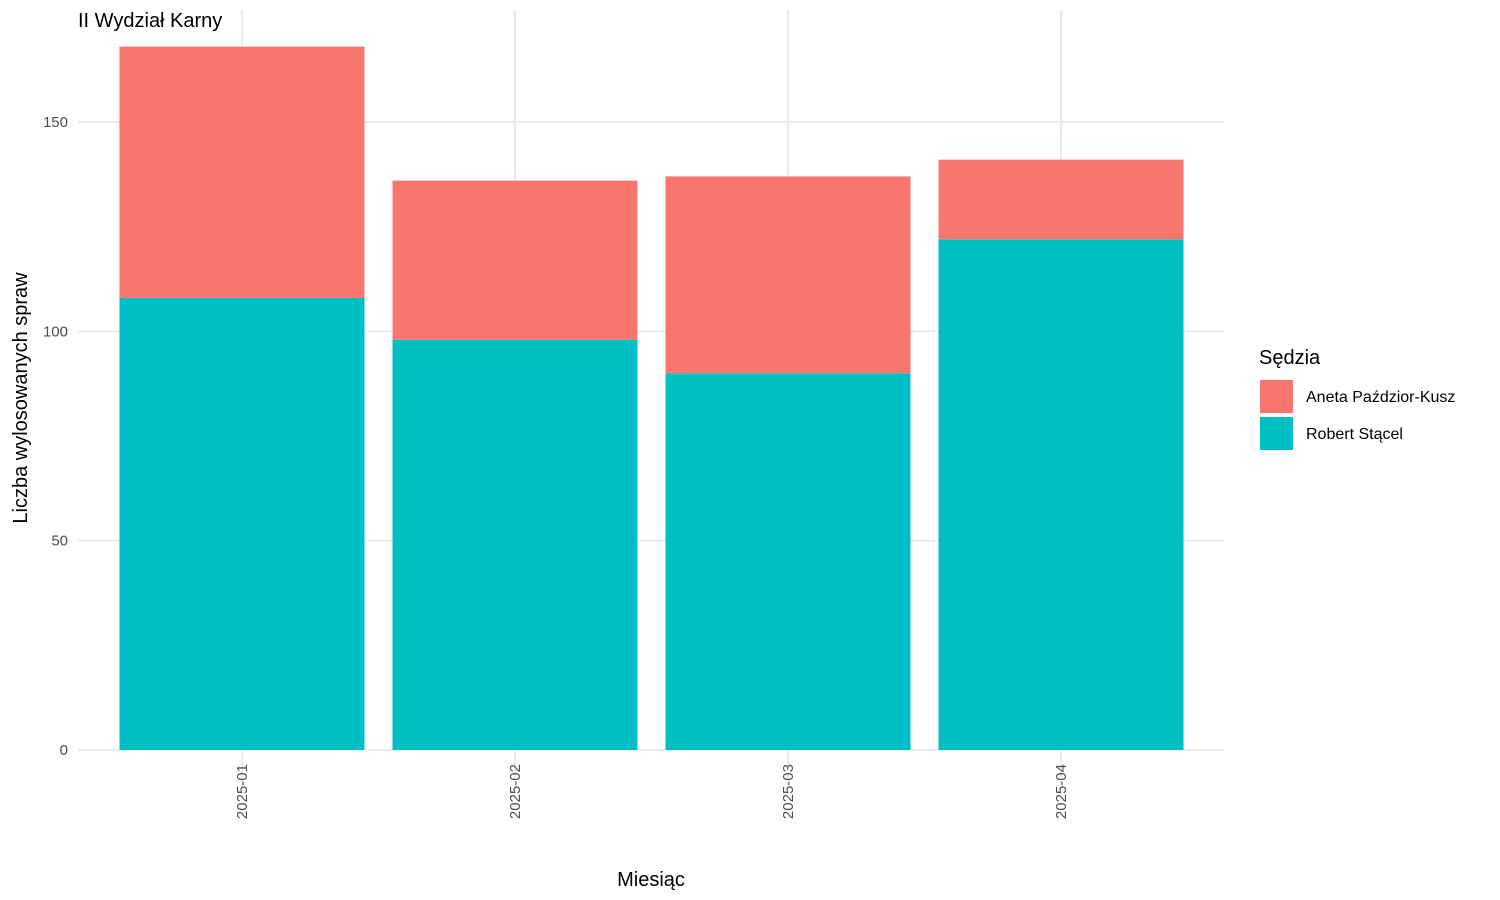 This screenshot has height=900, width=1500. I want to click on x-tick-label: 2025-03, so click(788, 791).